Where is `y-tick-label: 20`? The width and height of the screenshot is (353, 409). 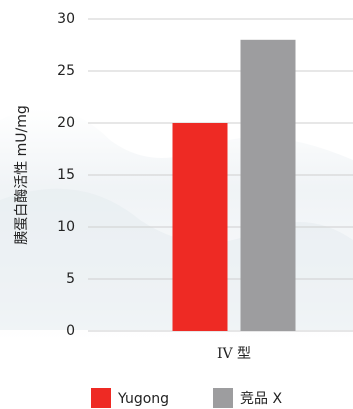 y-tick-label: 20 is located at coordinates (66, 123).